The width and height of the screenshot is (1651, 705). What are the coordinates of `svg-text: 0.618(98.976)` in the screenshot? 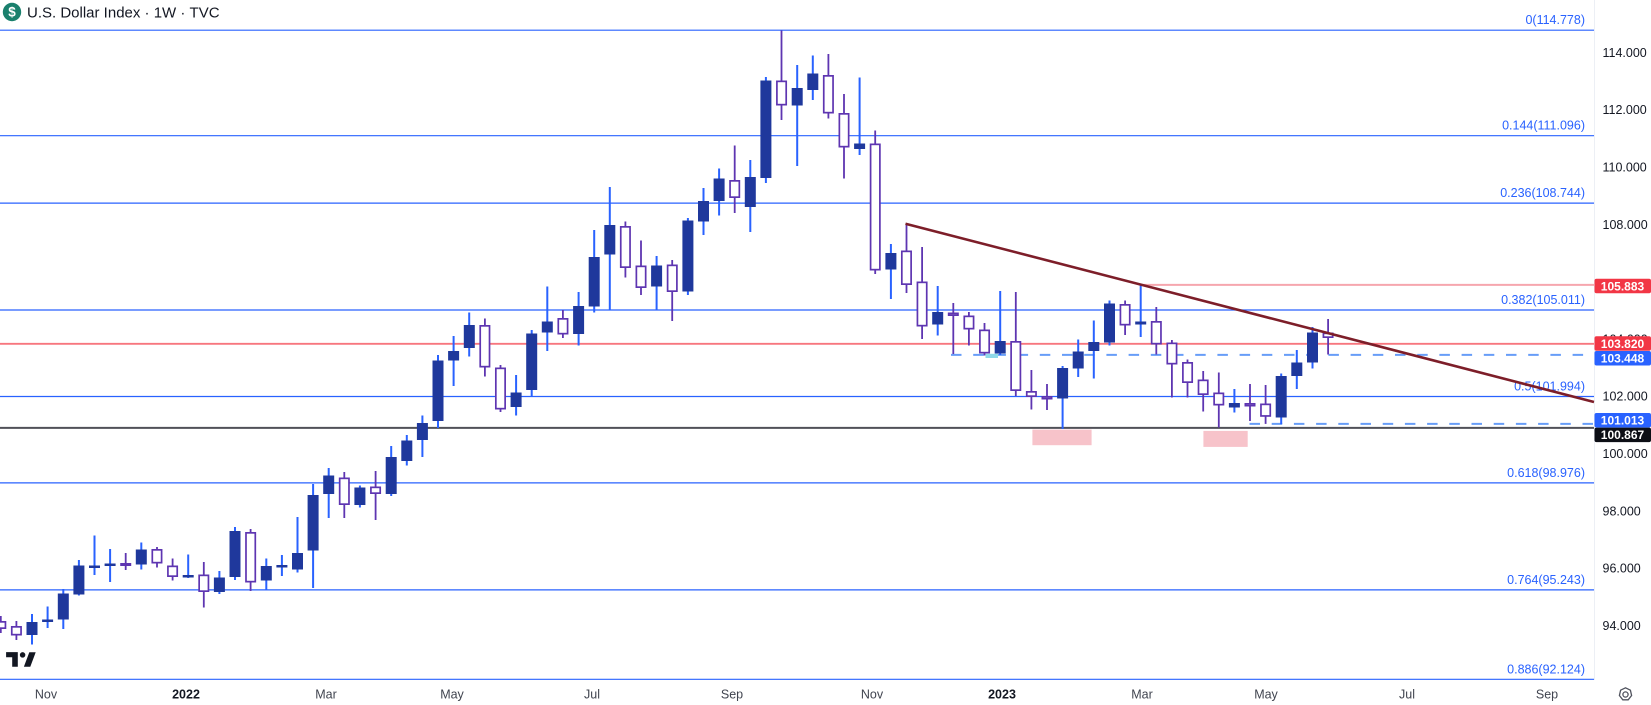 It's located at (1546, 473).